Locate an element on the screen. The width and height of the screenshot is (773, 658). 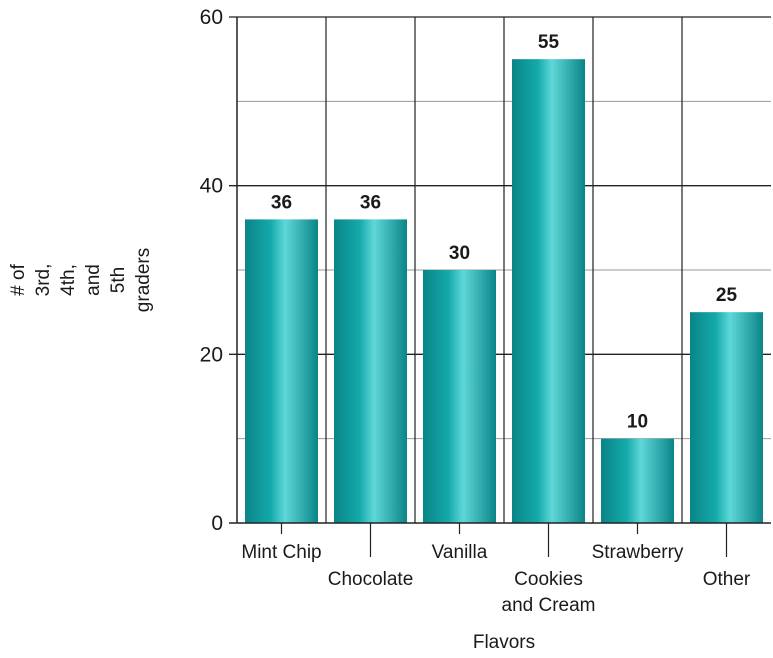
y-tick-label: 60 is located at coordinates (211, 17).